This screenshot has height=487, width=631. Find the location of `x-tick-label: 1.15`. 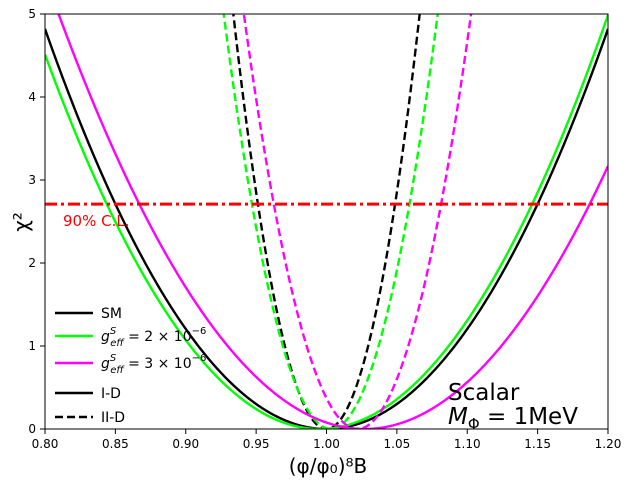

x-tick-label: 1.15 is located at coordinates (537, 444).